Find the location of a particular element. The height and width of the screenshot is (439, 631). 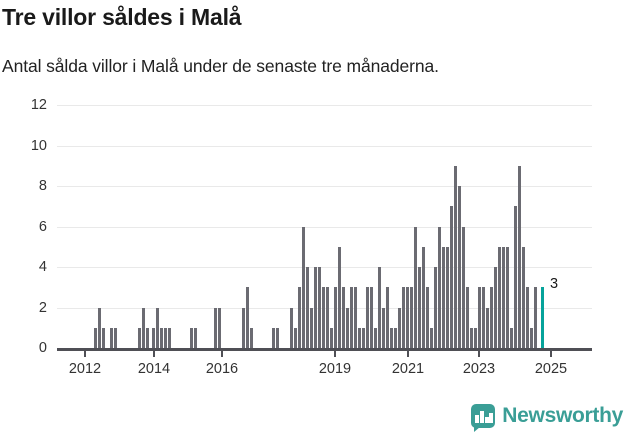

x-axis-tick-label: 2014 is located at coordinates (154, 369).